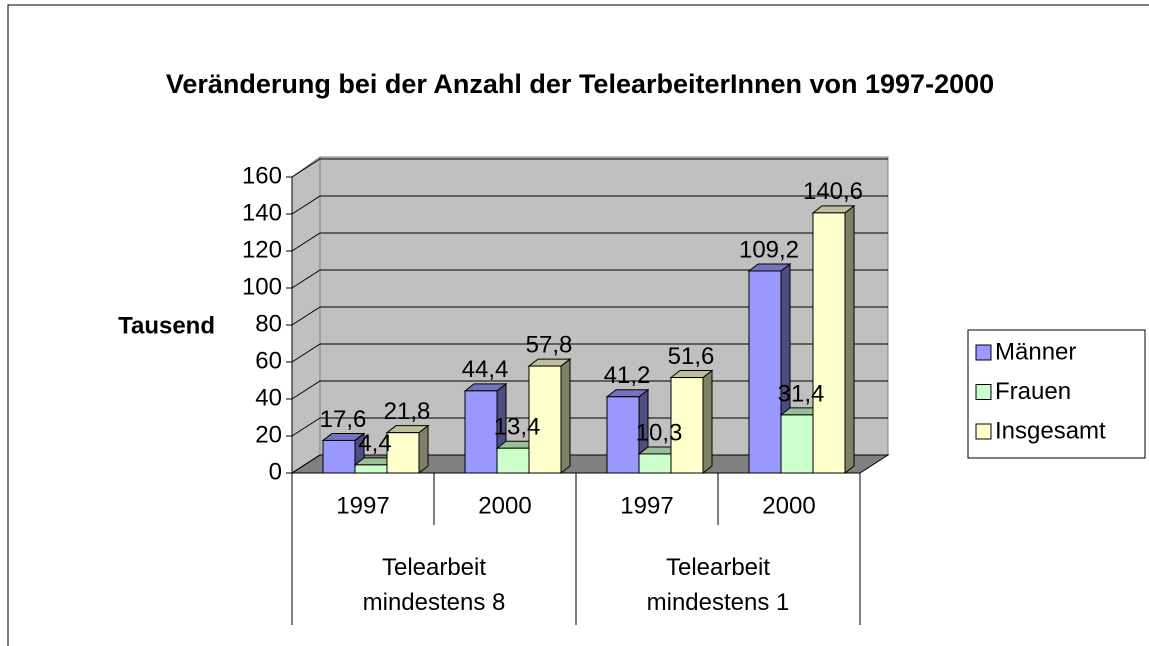  What do you see at coordinates (485, 369) in the screenshot?
I see `data-label: 44,4` at bounding box center [485, 369].